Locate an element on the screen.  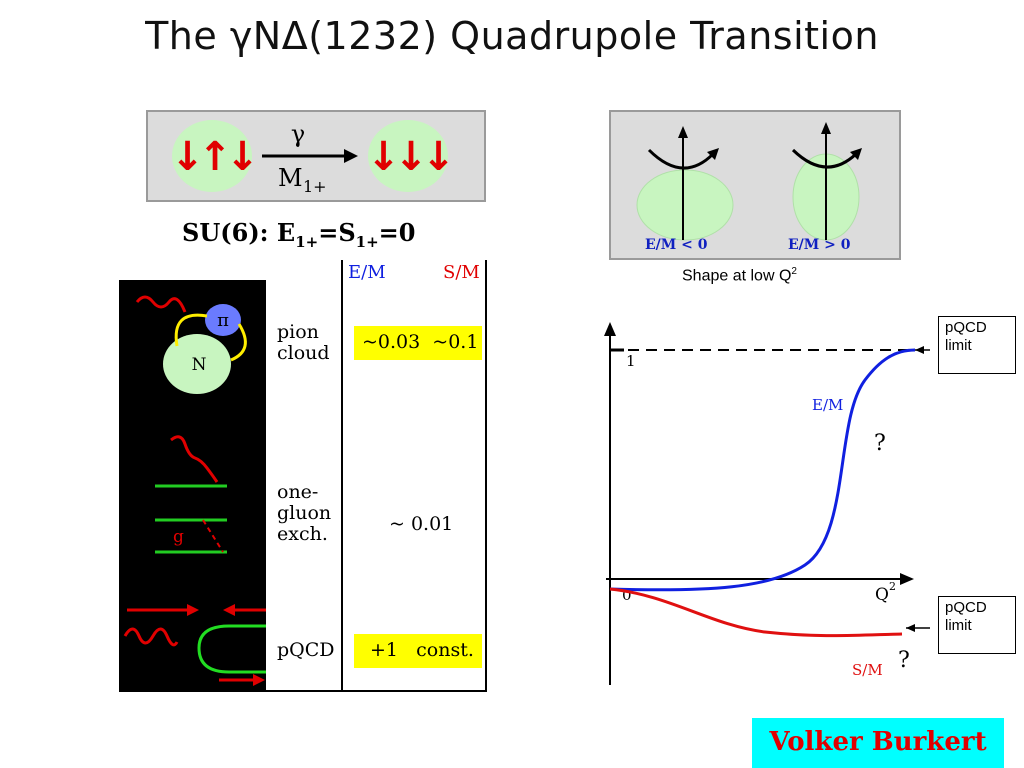
em-curve-label: E/M is located at coordinates (827, 405).